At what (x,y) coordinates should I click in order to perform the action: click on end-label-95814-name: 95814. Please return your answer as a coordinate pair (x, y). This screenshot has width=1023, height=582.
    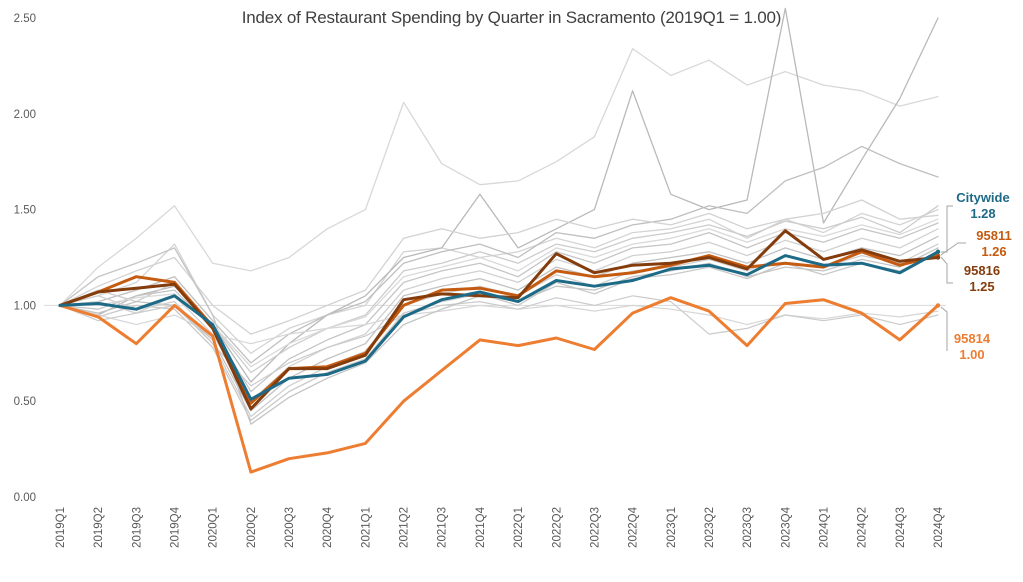
    Looking at the image, I should click on (972, 338).